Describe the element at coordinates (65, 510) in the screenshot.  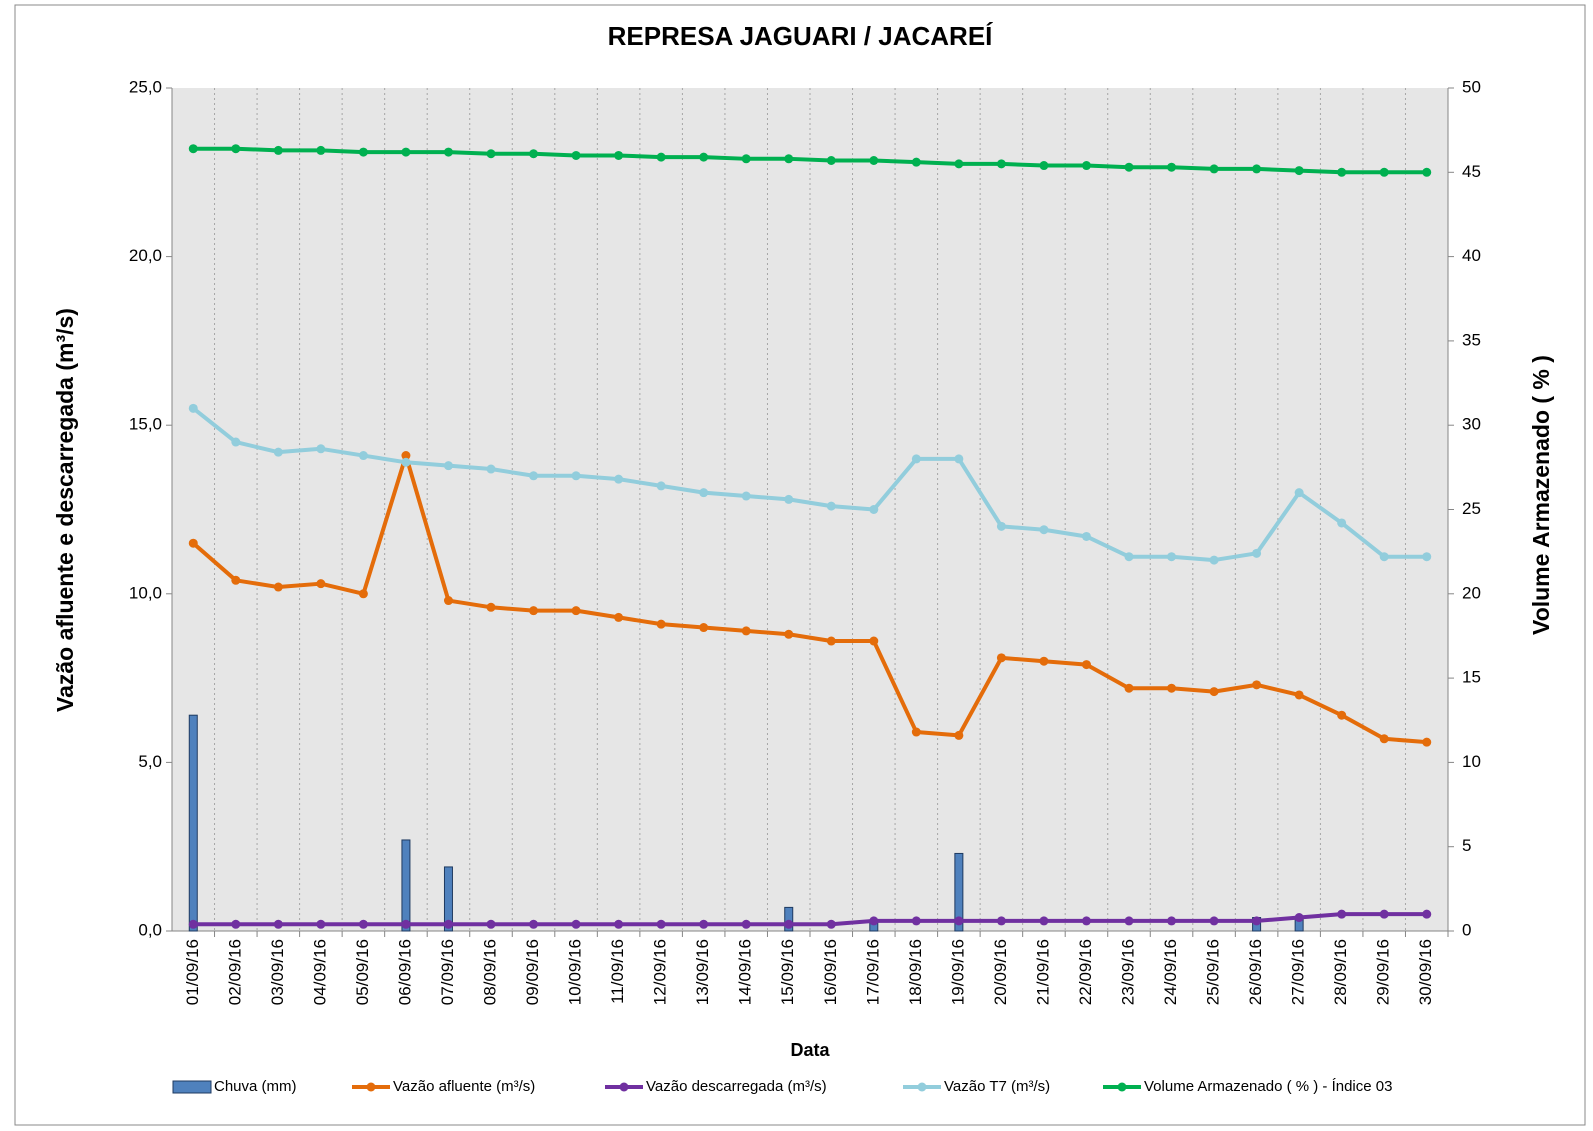
I see `y-axis-label: Vazão afluente e descarregada (m³/s)` at that location.